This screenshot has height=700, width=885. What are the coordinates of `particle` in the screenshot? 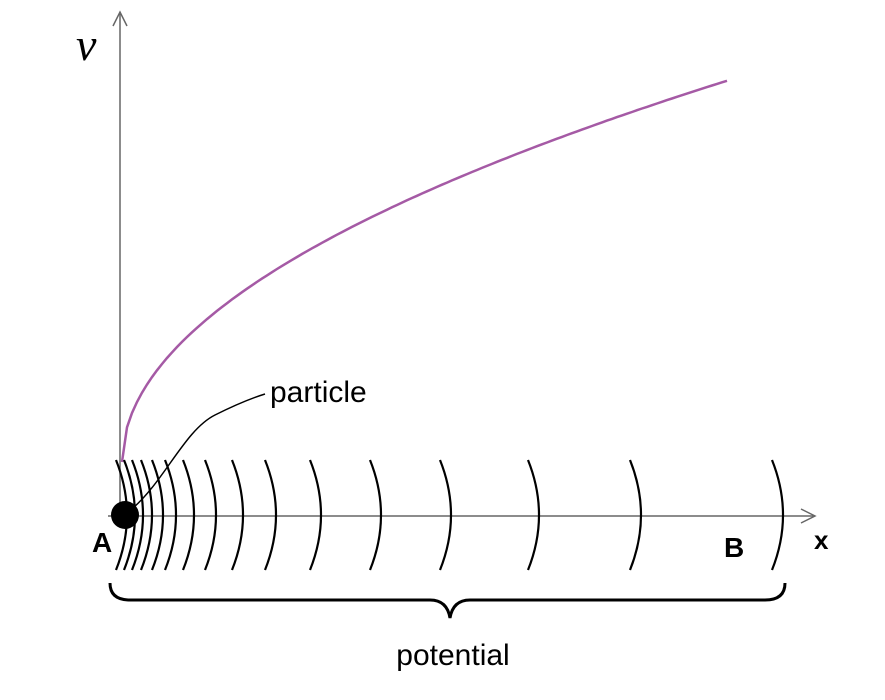 It's located at (125, 515).